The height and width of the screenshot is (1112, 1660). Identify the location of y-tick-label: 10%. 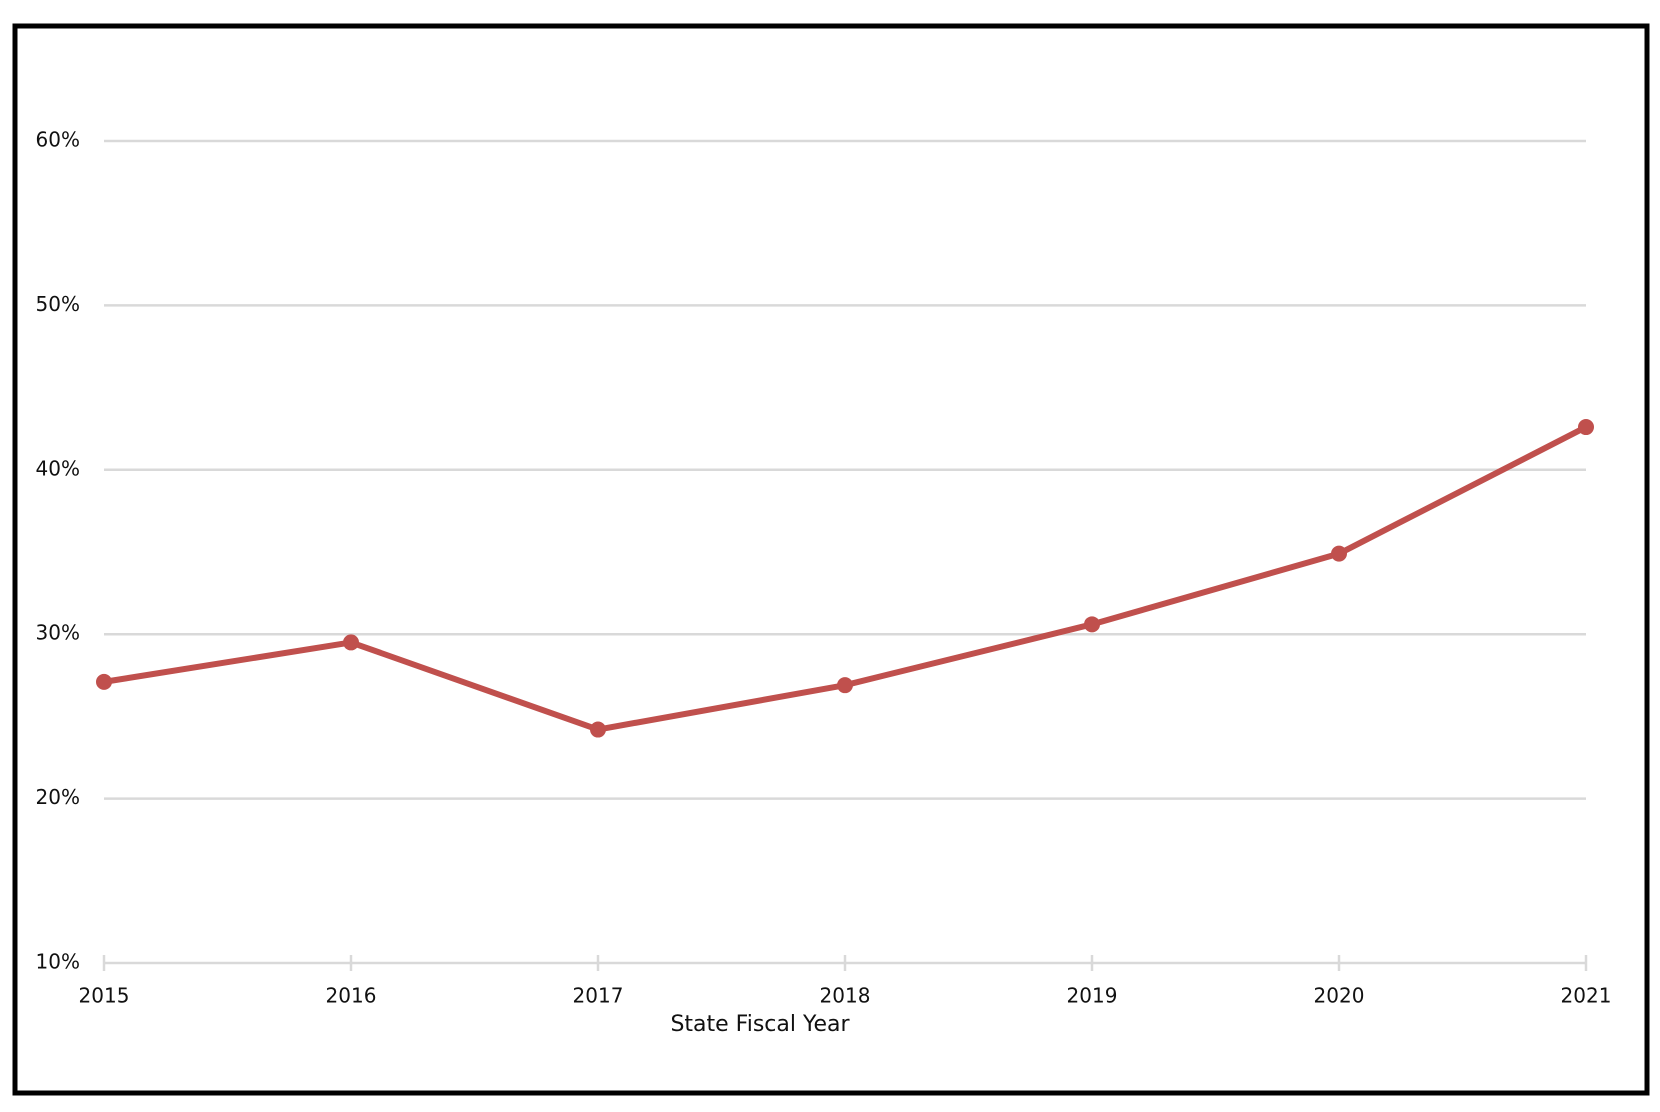
(58, 962).